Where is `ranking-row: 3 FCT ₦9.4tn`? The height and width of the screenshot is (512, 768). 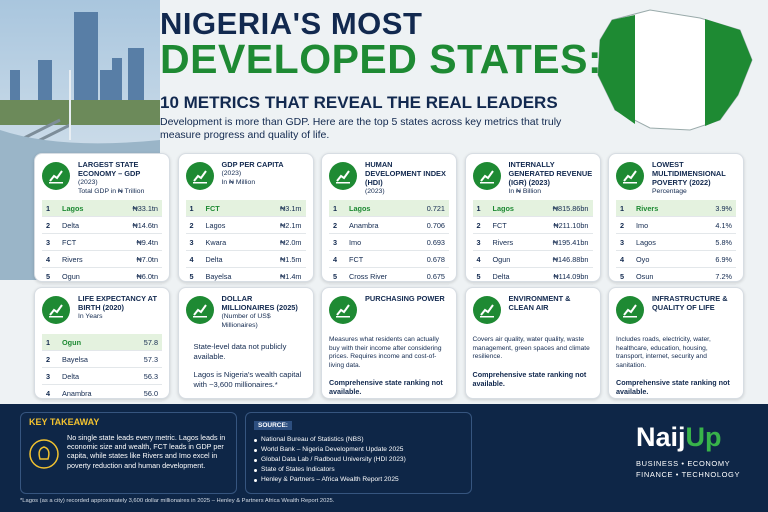
ranking-row: 3 FCT ₦9.4tn is located at coordinates (102, 242).